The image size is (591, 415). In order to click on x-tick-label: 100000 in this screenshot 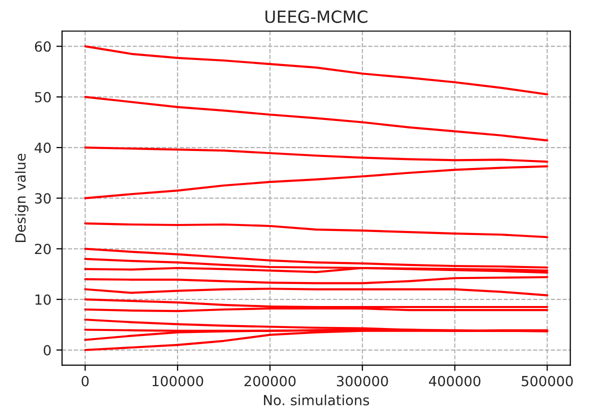, I will do `click(178, 381)`.